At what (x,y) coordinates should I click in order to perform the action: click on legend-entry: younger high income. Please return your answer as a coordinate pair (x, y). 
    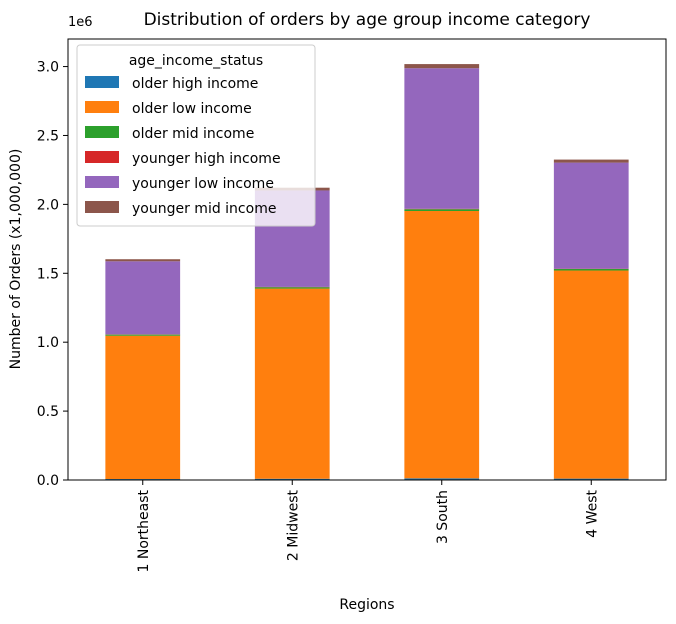
    Looking at the image, I should click on (206, 159).